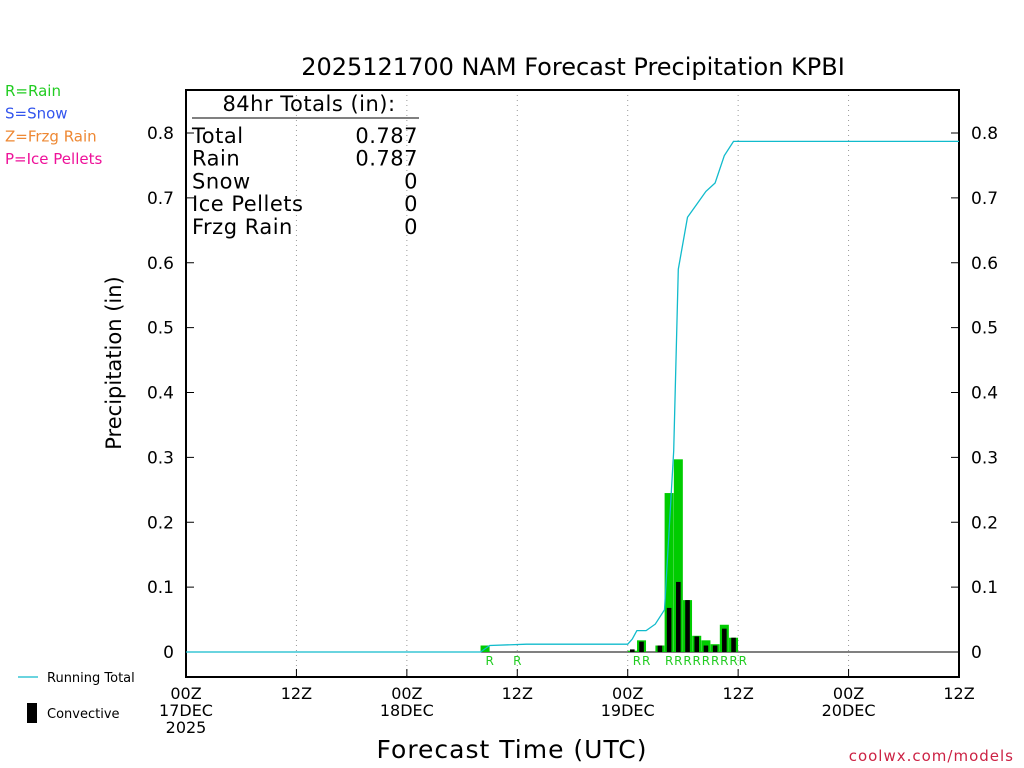 Image resolution: width=1024 pixels, height=768 pixels. What do you see at coordinates (984, 588) in the screenshot?
I see `y-tick-label-right: 0.1` at bounding box center [984, 588].